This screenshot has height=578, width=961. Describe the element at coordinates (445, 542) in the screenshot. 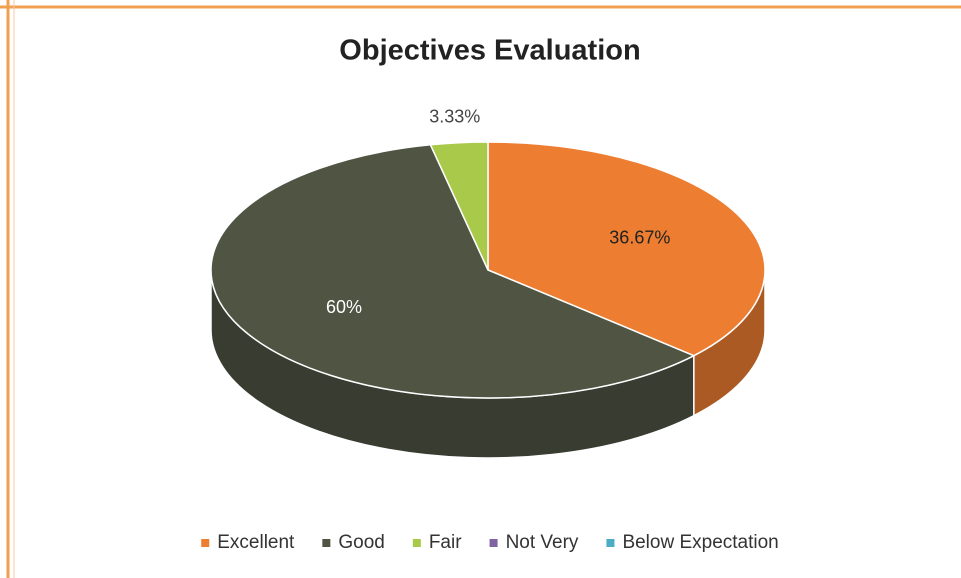

I see `legend-label: Fair` at that location.